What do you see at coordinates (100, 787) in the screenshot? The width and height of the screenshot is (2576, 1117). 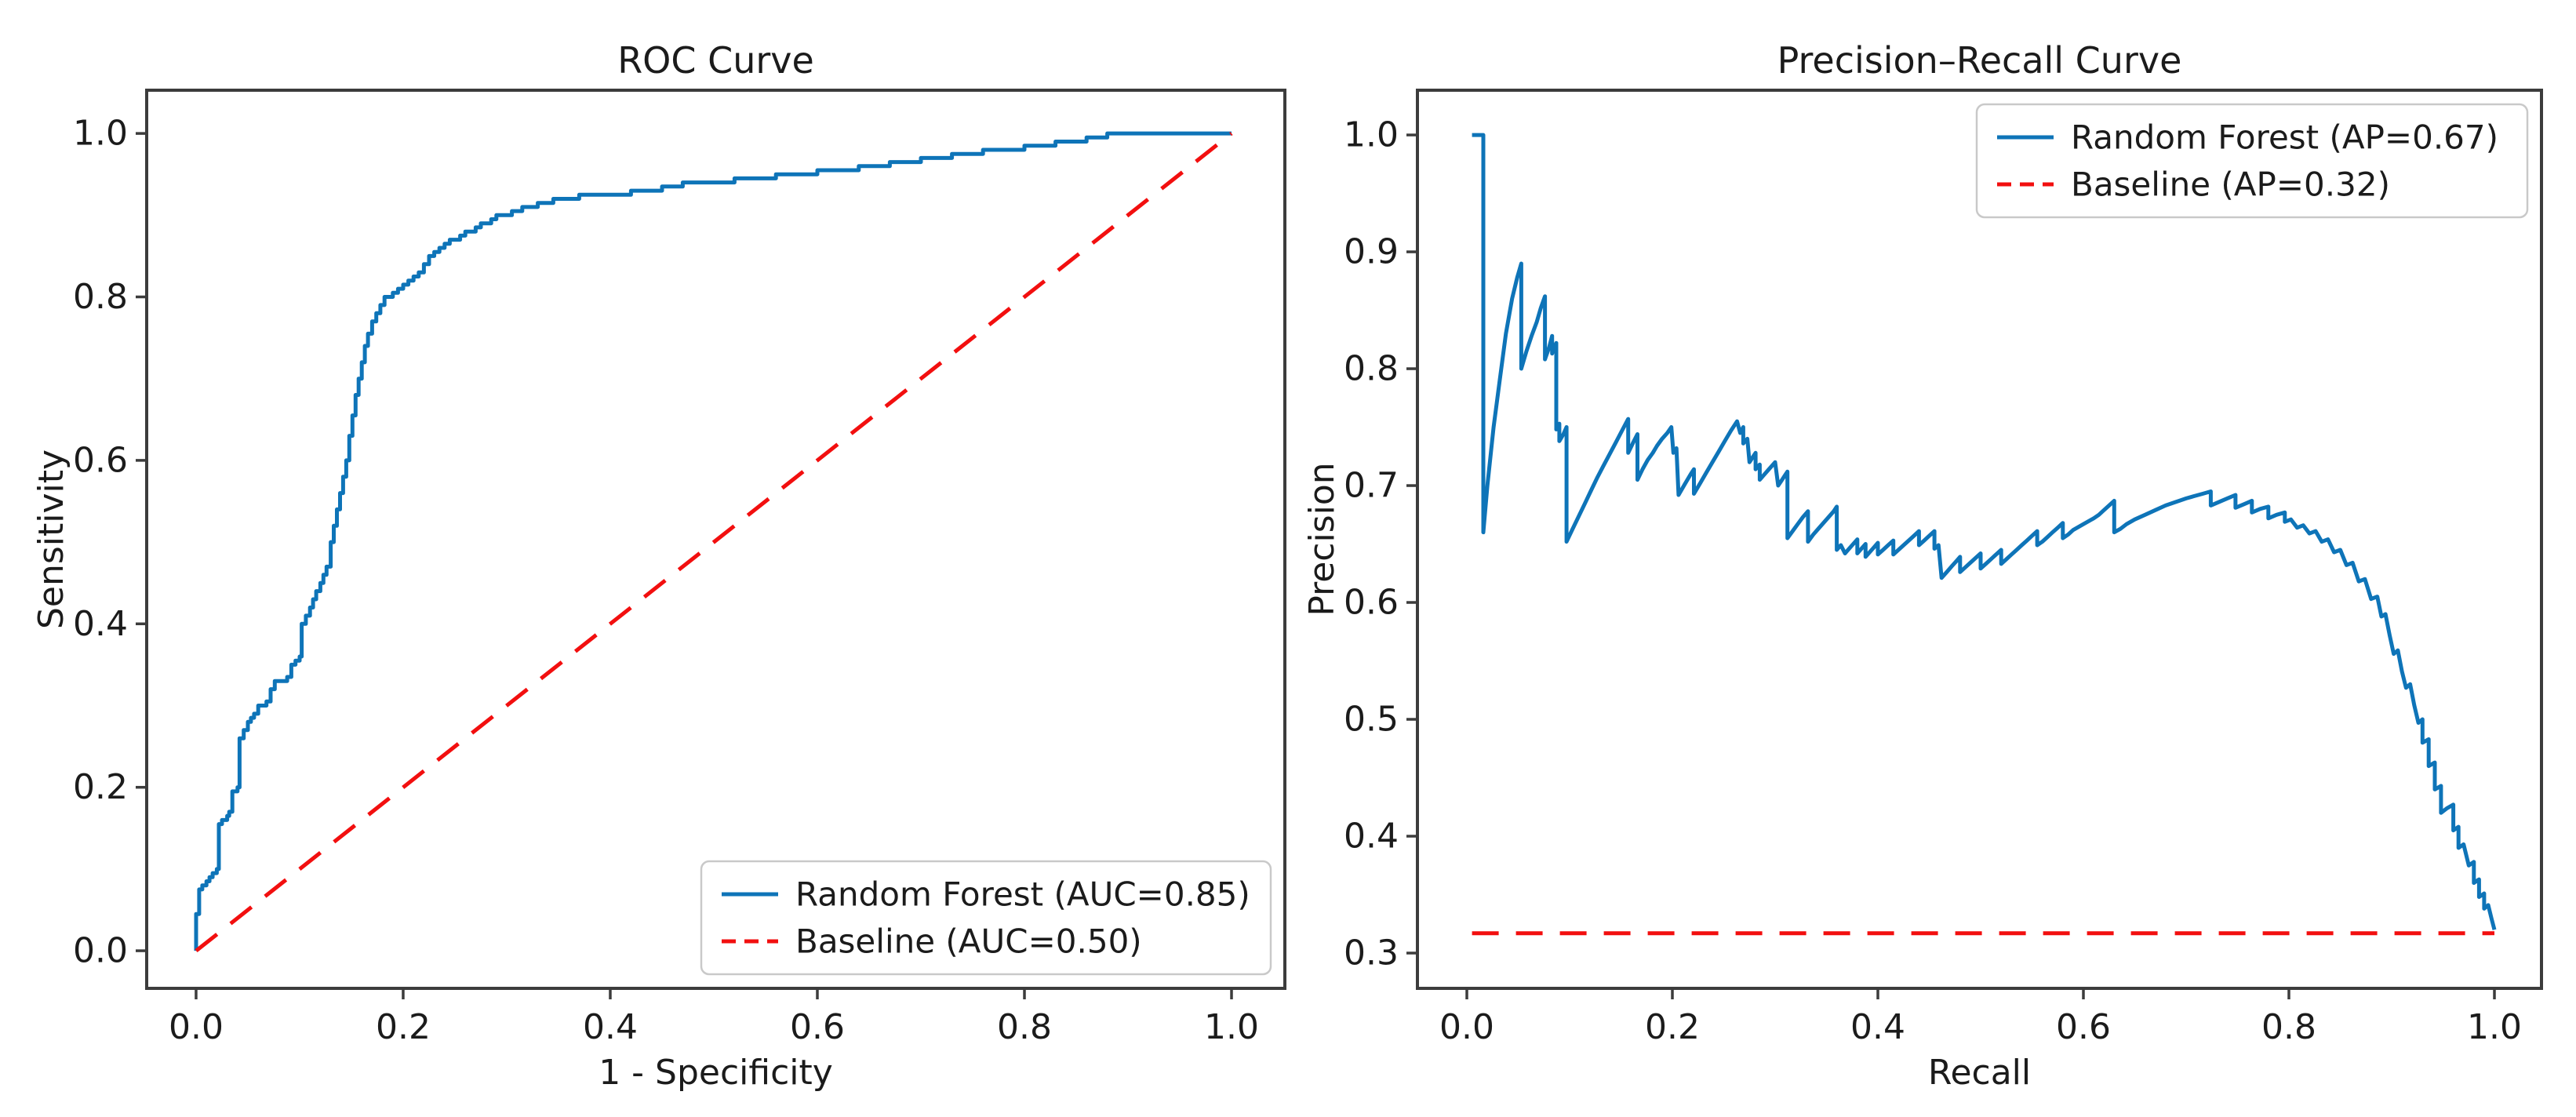 I see `y-tick-label: 0.2` at bounding box center [100, 787].